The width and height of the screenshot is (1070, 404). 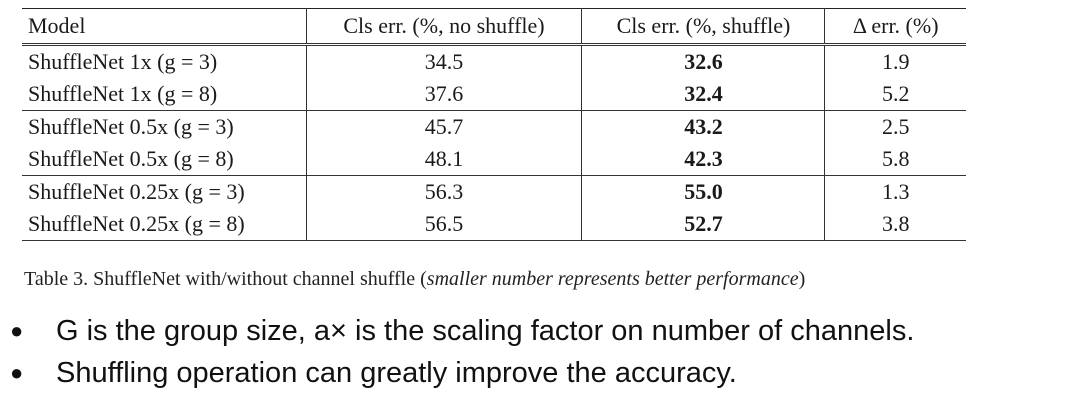 What do you see at coordinates (164, 126) in the screenshot?
I see `cell-model: ShuffleNet 0.5x (g = 3)` at bounding box center [164, 126].